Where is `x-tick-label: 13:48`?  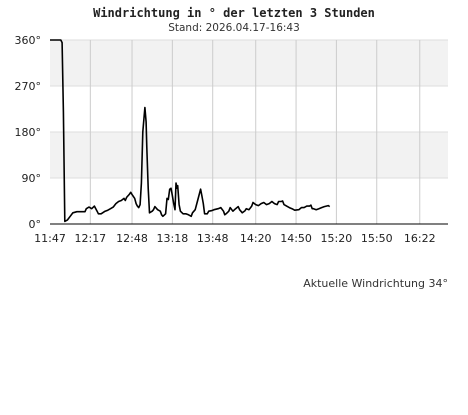
x-tick-label: 13:48 is located at coordinates (213, 238).